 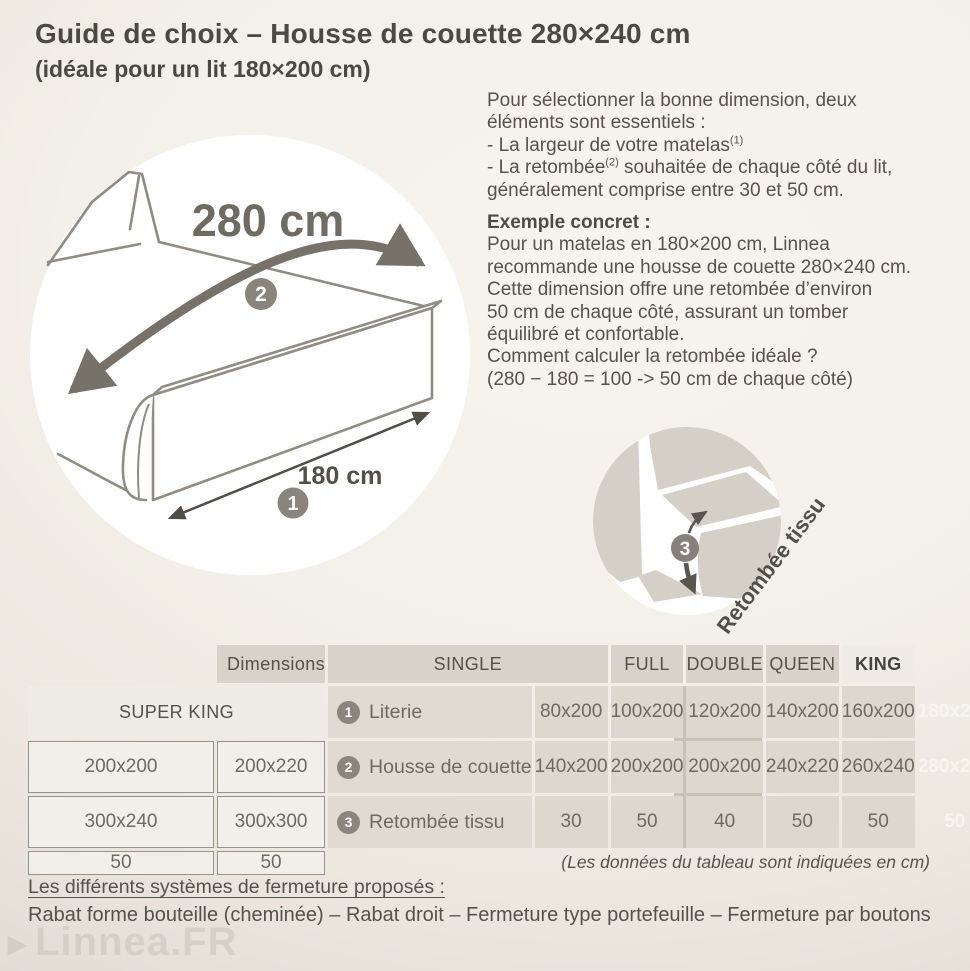 I want to click on badge-3-number: 3, so click(x=685, y=549).